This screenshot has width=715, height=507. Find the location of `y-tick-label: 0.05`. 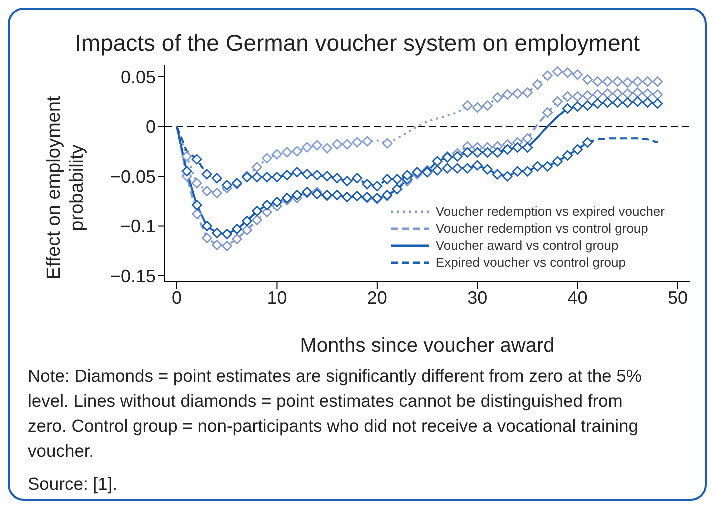

y-tick-label: 0.05 is located at coordinates (138, 77).